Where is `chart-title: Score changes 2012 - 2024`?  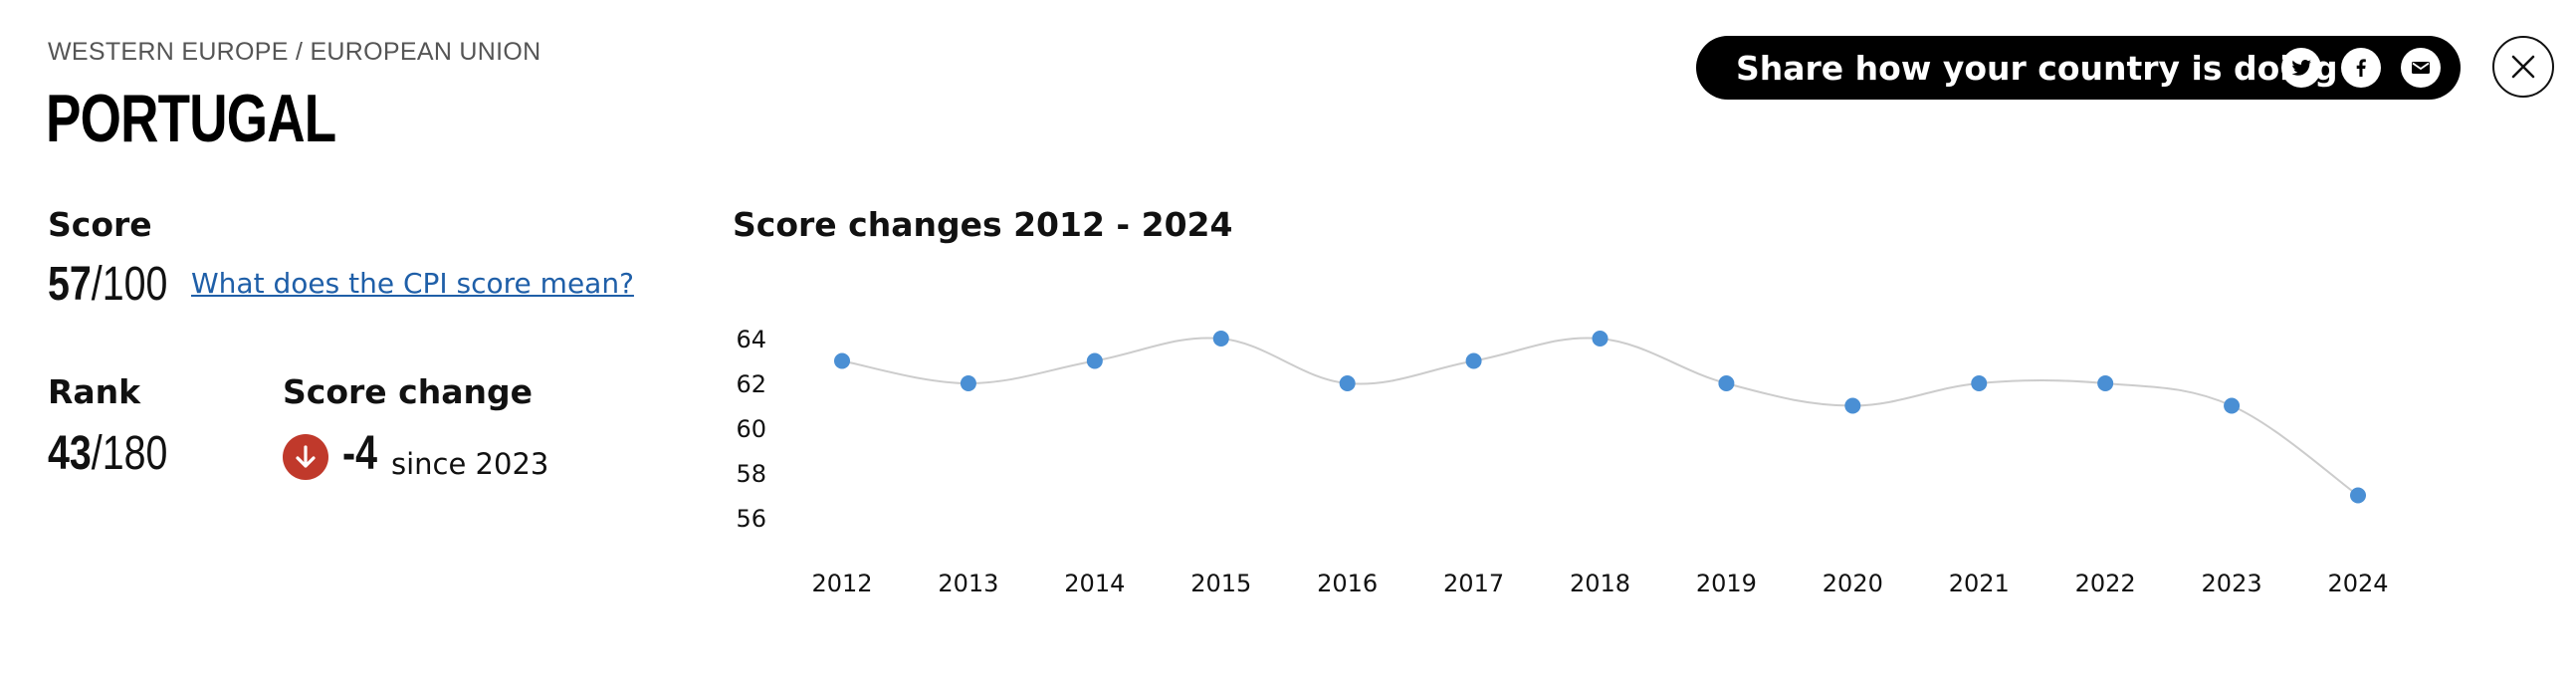 chart-title: Score changes 2012 - 2024 is located at coordinates (983, 225).